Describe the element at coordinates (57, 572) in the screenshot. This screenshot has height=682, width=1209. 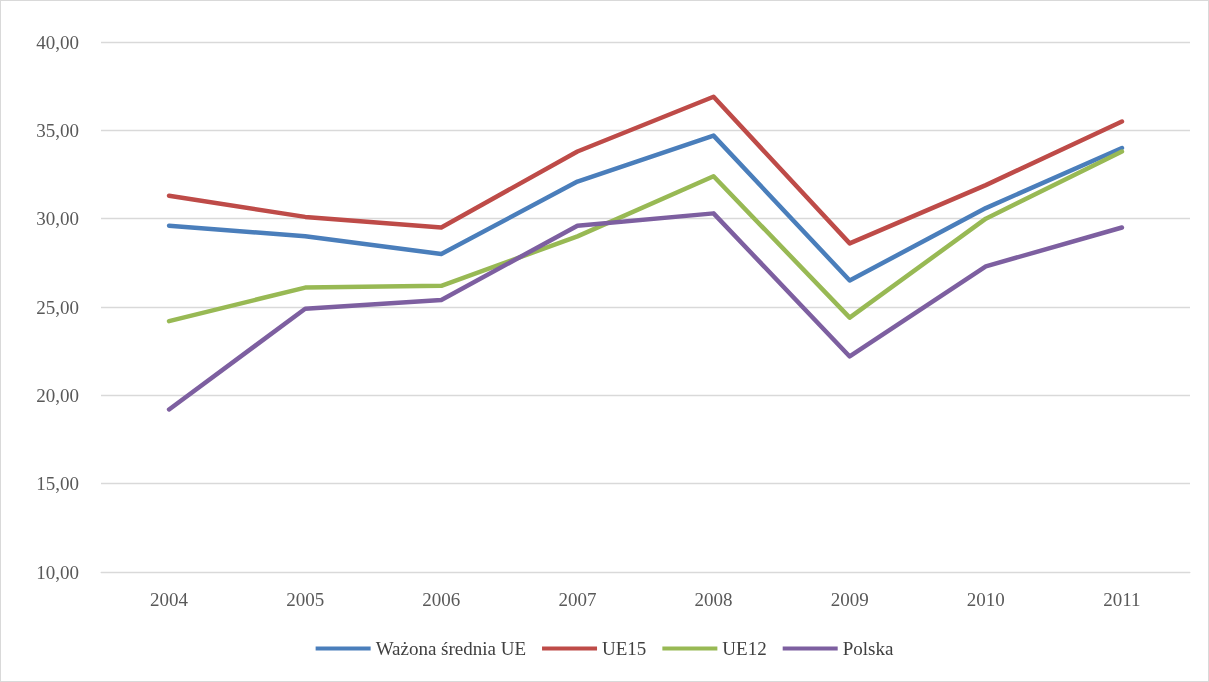
I see `y-tick-label: 10,00` at that location.